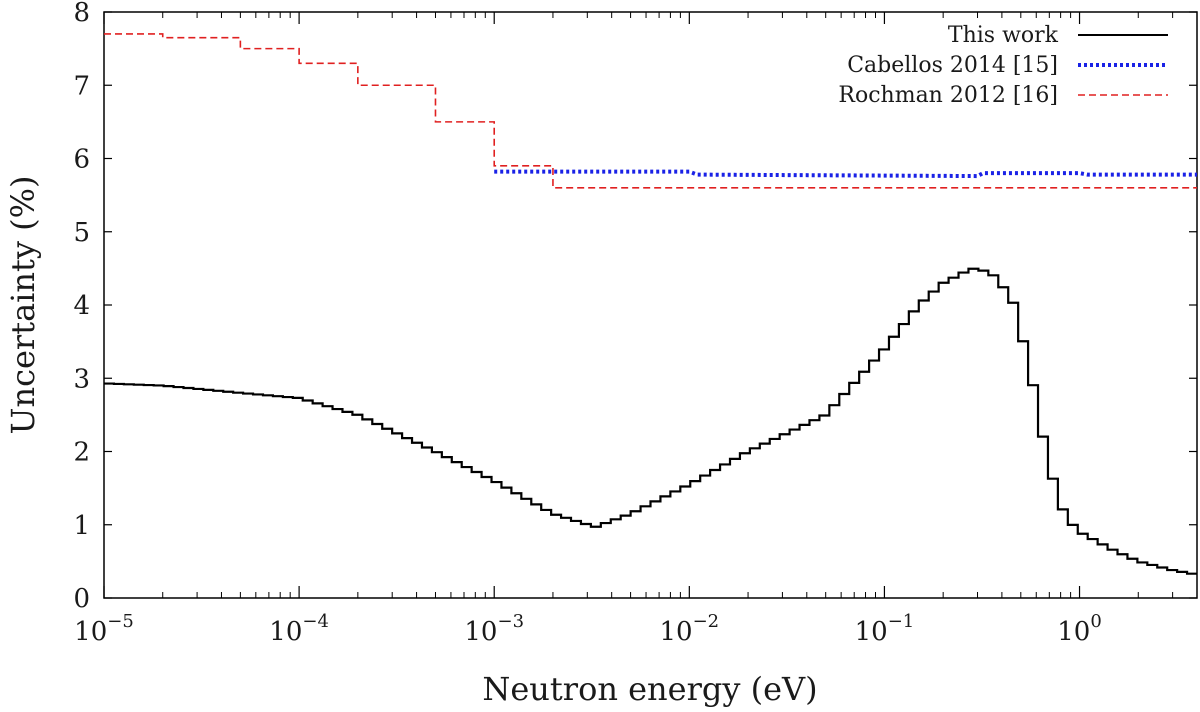 The width and height of the screenshot is (1200, 712). Describe the element at coordinates (952, 65) in the screenshot. I see `legend-label-cabellos: Cabellos 2014 [15]` at that location.